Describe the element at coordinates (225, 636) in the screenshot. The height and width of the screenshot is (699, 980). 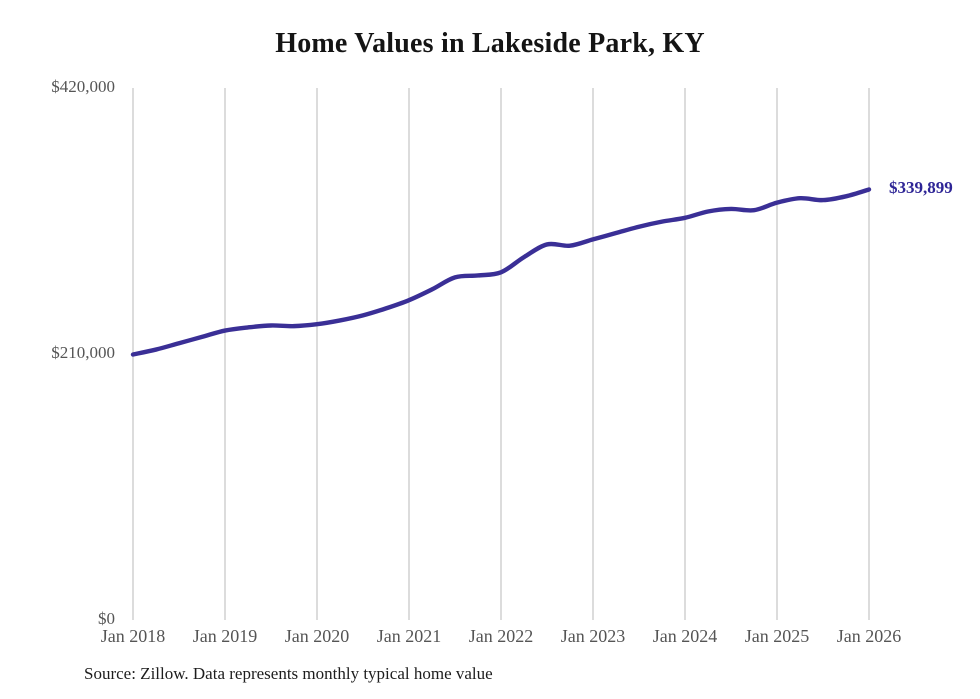
I see `x-axis-tick-label: Jan 2019` at that location.